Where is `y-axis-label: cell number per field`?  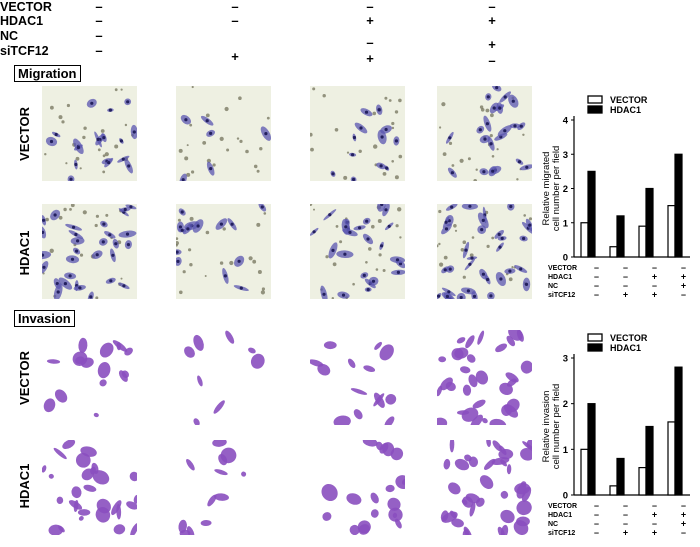
y-axis-label: cell number per field is located at coordinates (556, 189).